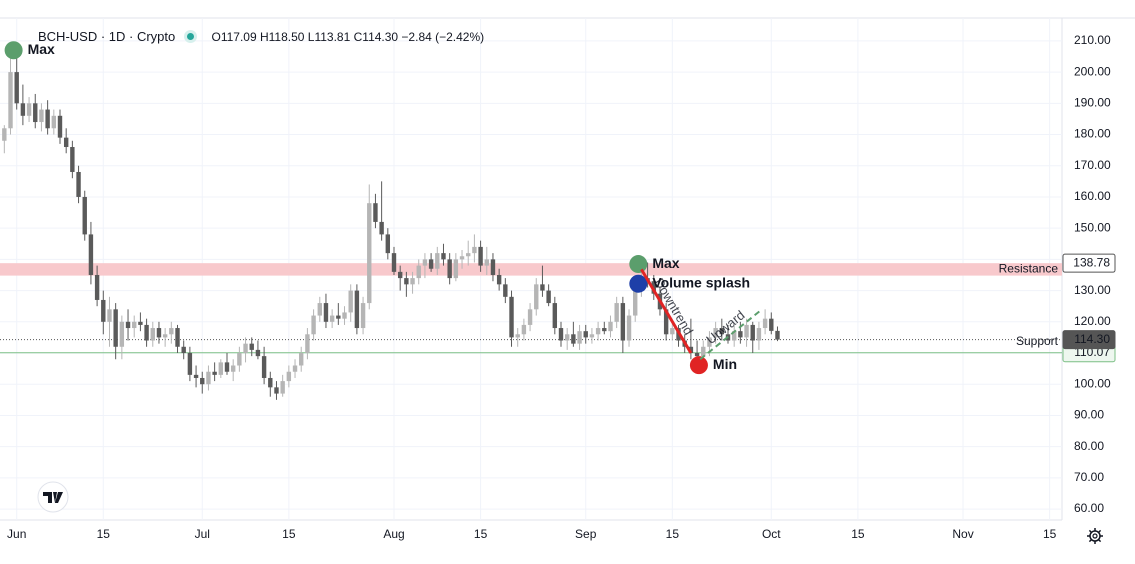 The height and width of the screenshot is (564, 1135). Describe the element at coordinates (1089, 446) in the screenshot. I see `y-tick-label: 80.00` at that location.